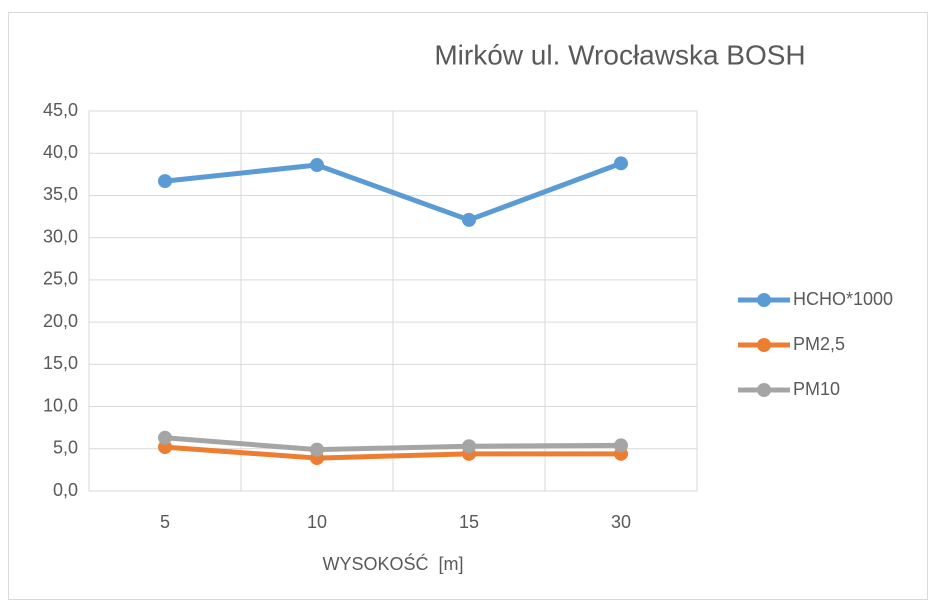  Describe the element at coordinates (469, 522) in the screenshot. I see `x-tick-label: 15` at that location.